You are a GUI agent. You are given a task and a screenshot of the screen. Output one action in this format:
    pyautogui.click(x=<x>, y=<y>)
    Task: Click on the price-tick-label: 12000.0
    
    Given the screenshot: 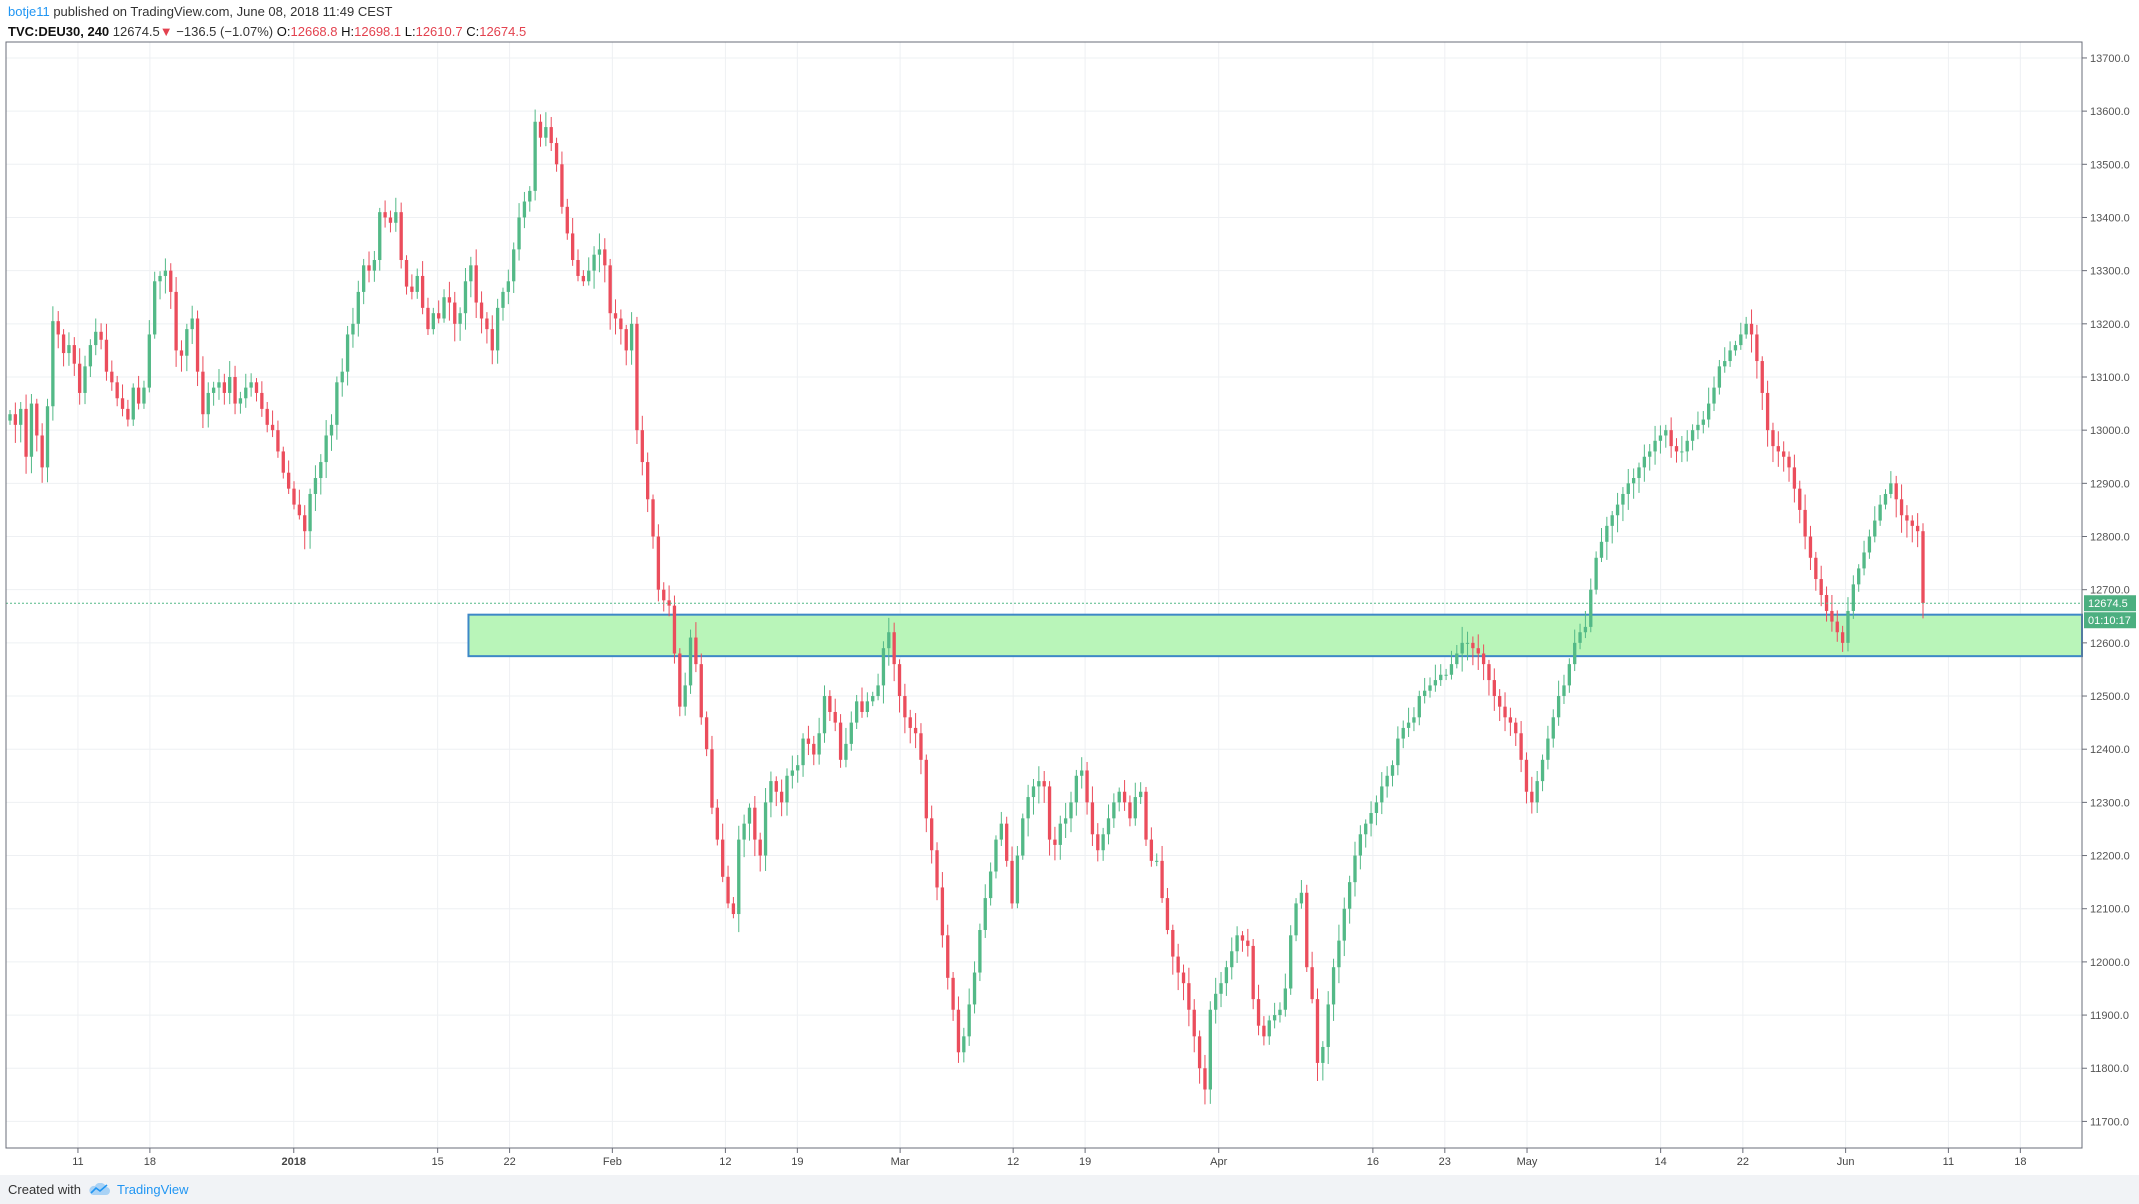 What is the action you would take?
    pyautogui.click(x=2110, y=963)
    